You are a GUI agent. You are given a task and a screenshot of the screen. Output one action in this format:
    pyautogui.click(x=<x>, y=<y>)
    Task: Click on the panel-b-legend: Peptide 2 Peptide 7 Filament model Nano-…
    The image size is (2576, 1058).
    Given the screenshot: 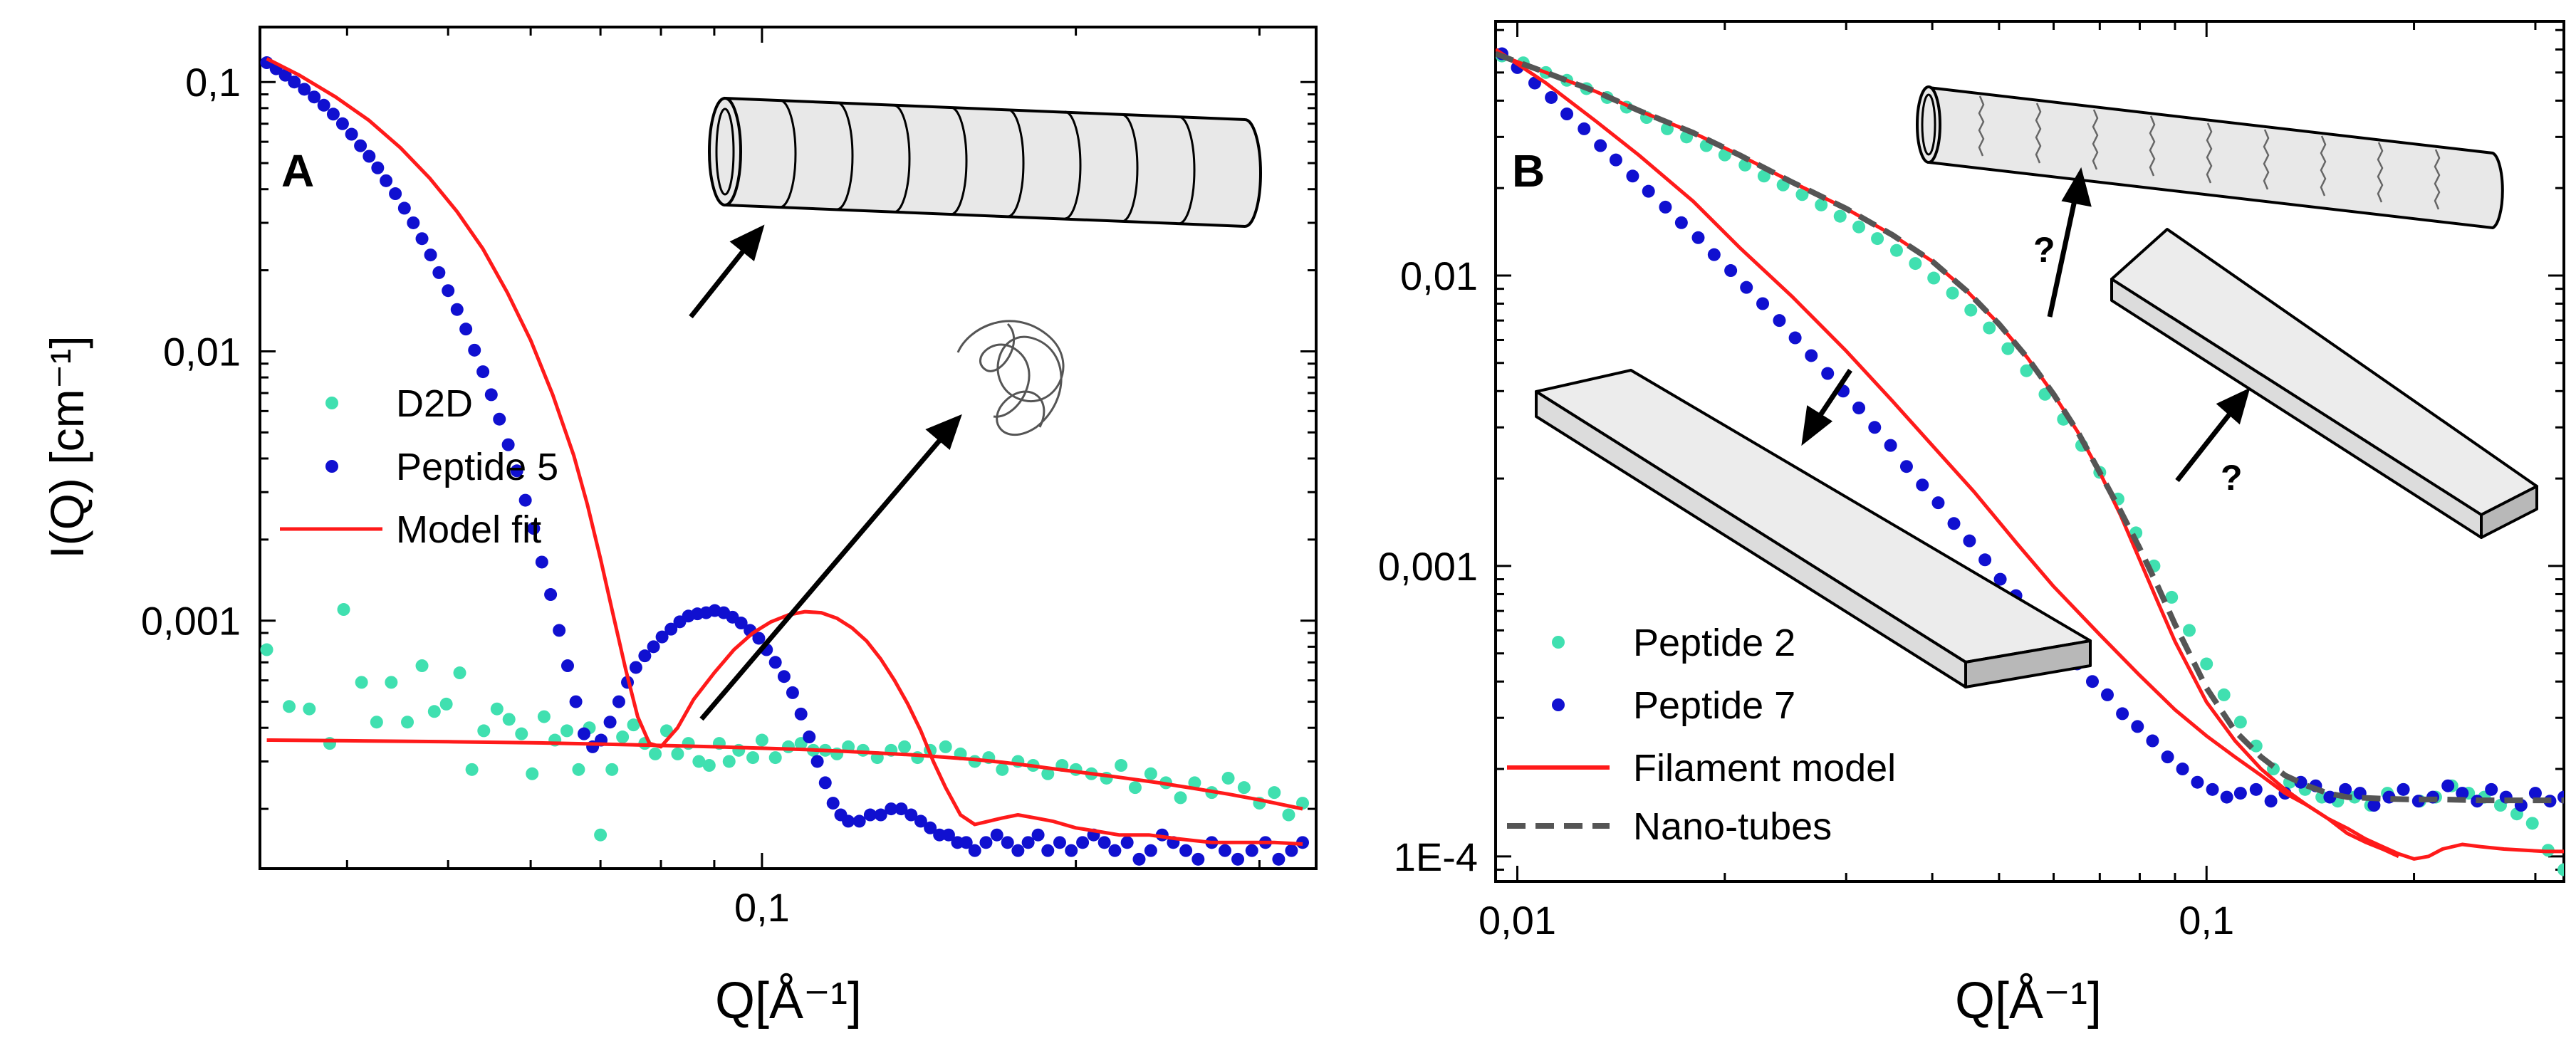 What is the action you would take?
    pyautogui.click(x=1701, y=735)
    